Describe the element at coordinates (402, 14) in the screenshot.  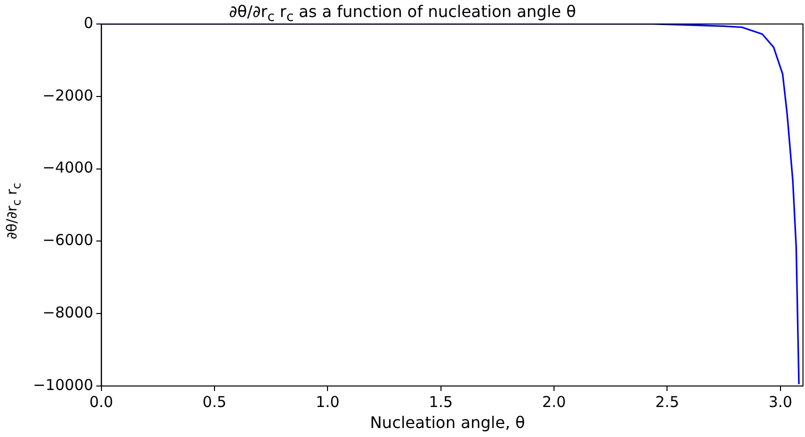
I see `chart-title: ∂θ/∂r$_{c}$ r$_{c}$ as a function of nucleation angle θ` at that location.